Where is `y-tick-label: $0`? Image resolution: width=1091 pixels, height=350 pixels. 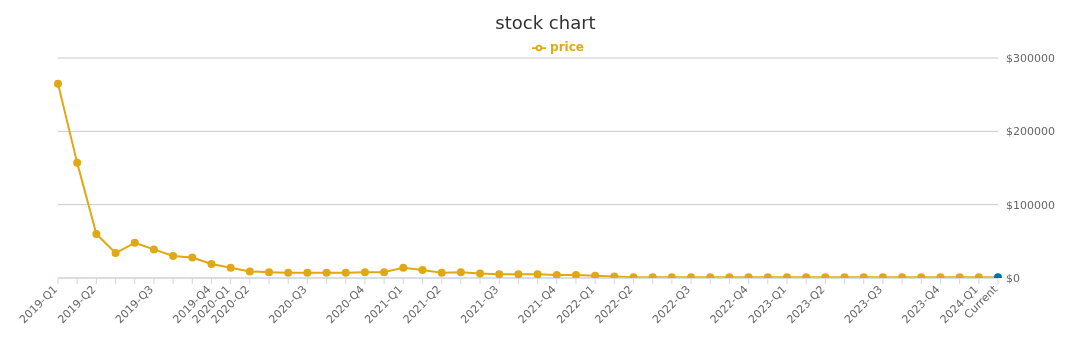
y-tick-label: $0 is located at coordinates (1013, 278).